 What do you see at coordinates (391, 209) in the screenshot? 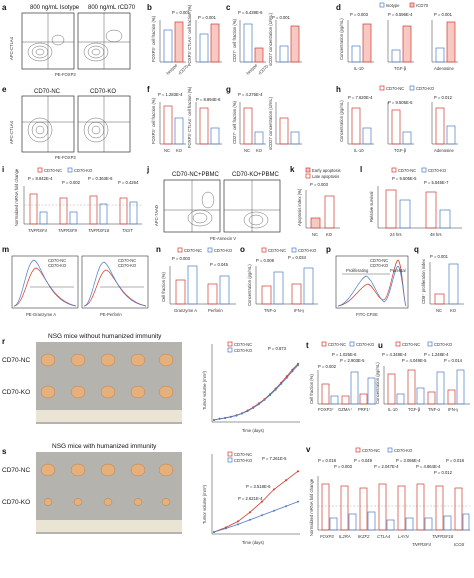
I see `bar-l-24h-nc` at bounding box center [391, 209].